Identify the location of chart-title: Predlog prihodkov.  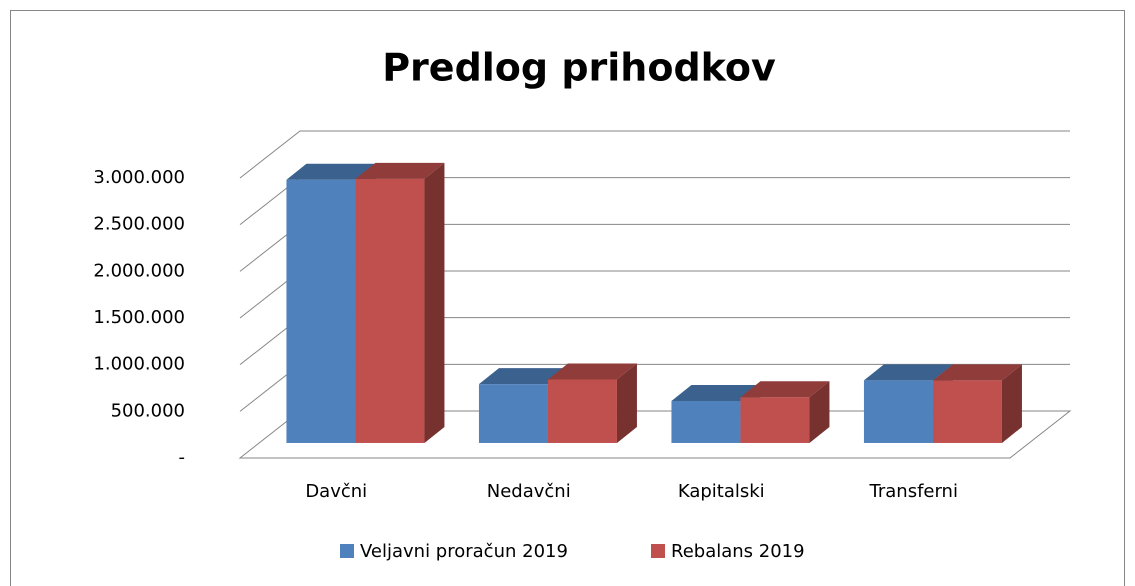
(579, 68).